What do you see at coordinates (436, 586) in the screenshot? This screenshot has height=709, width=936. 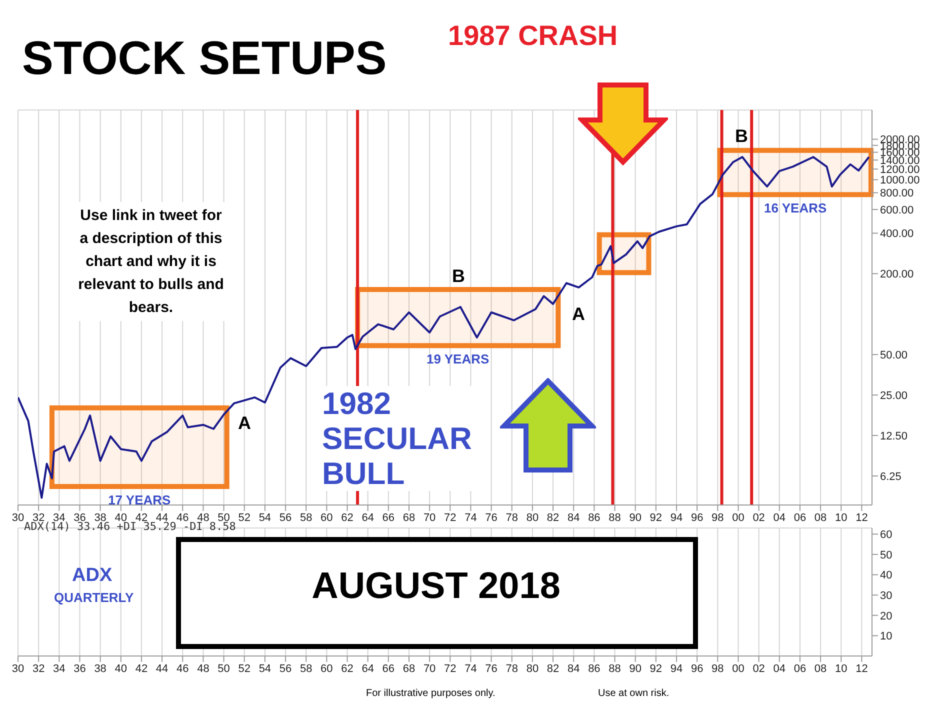 I see `annotation: AUGUST 2018` at bounding box center [436, 586].